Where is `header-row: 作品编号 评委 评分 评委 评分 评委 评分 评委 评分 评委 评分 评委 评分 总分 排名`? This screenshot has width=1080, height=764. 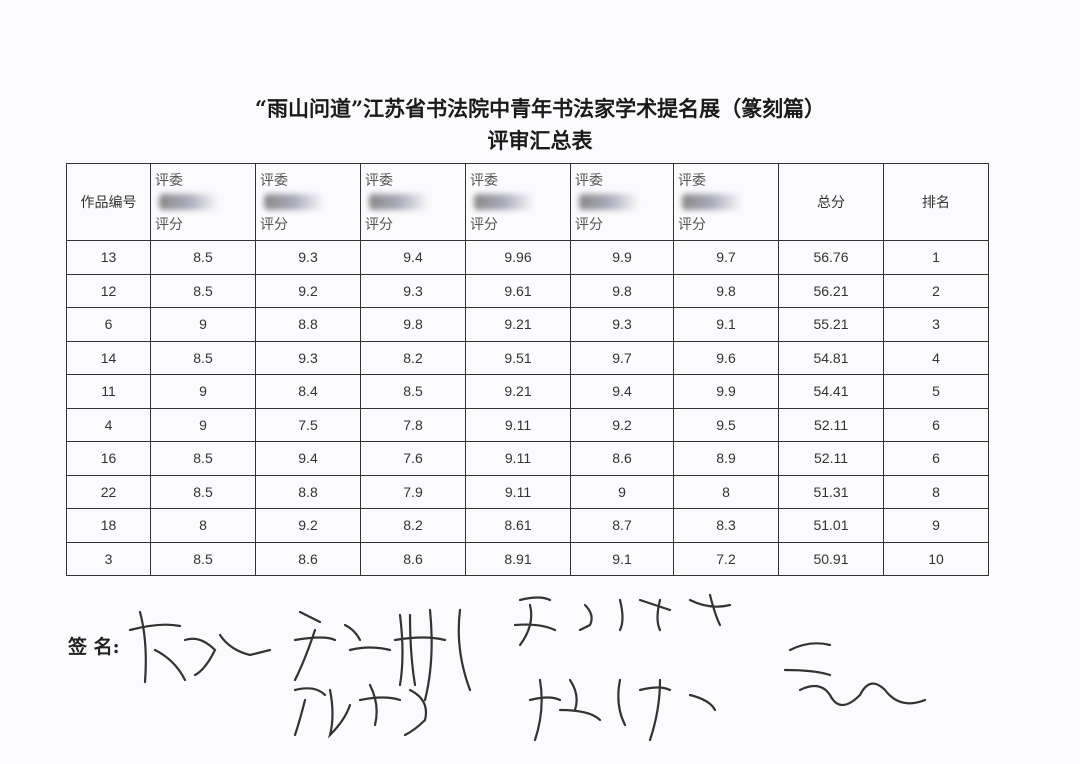
header-row: 作品编号 评委 评分 评委 评分 评委 评分 评委 评分 评委 评分 评委 评分 总分 排名 is located at coordinates (527, 202).